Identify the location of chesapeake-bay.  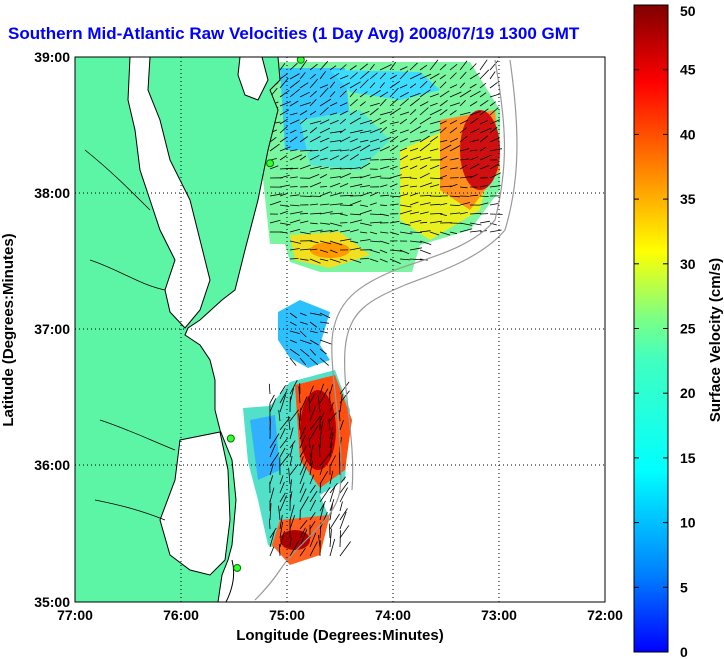
(169, 193).